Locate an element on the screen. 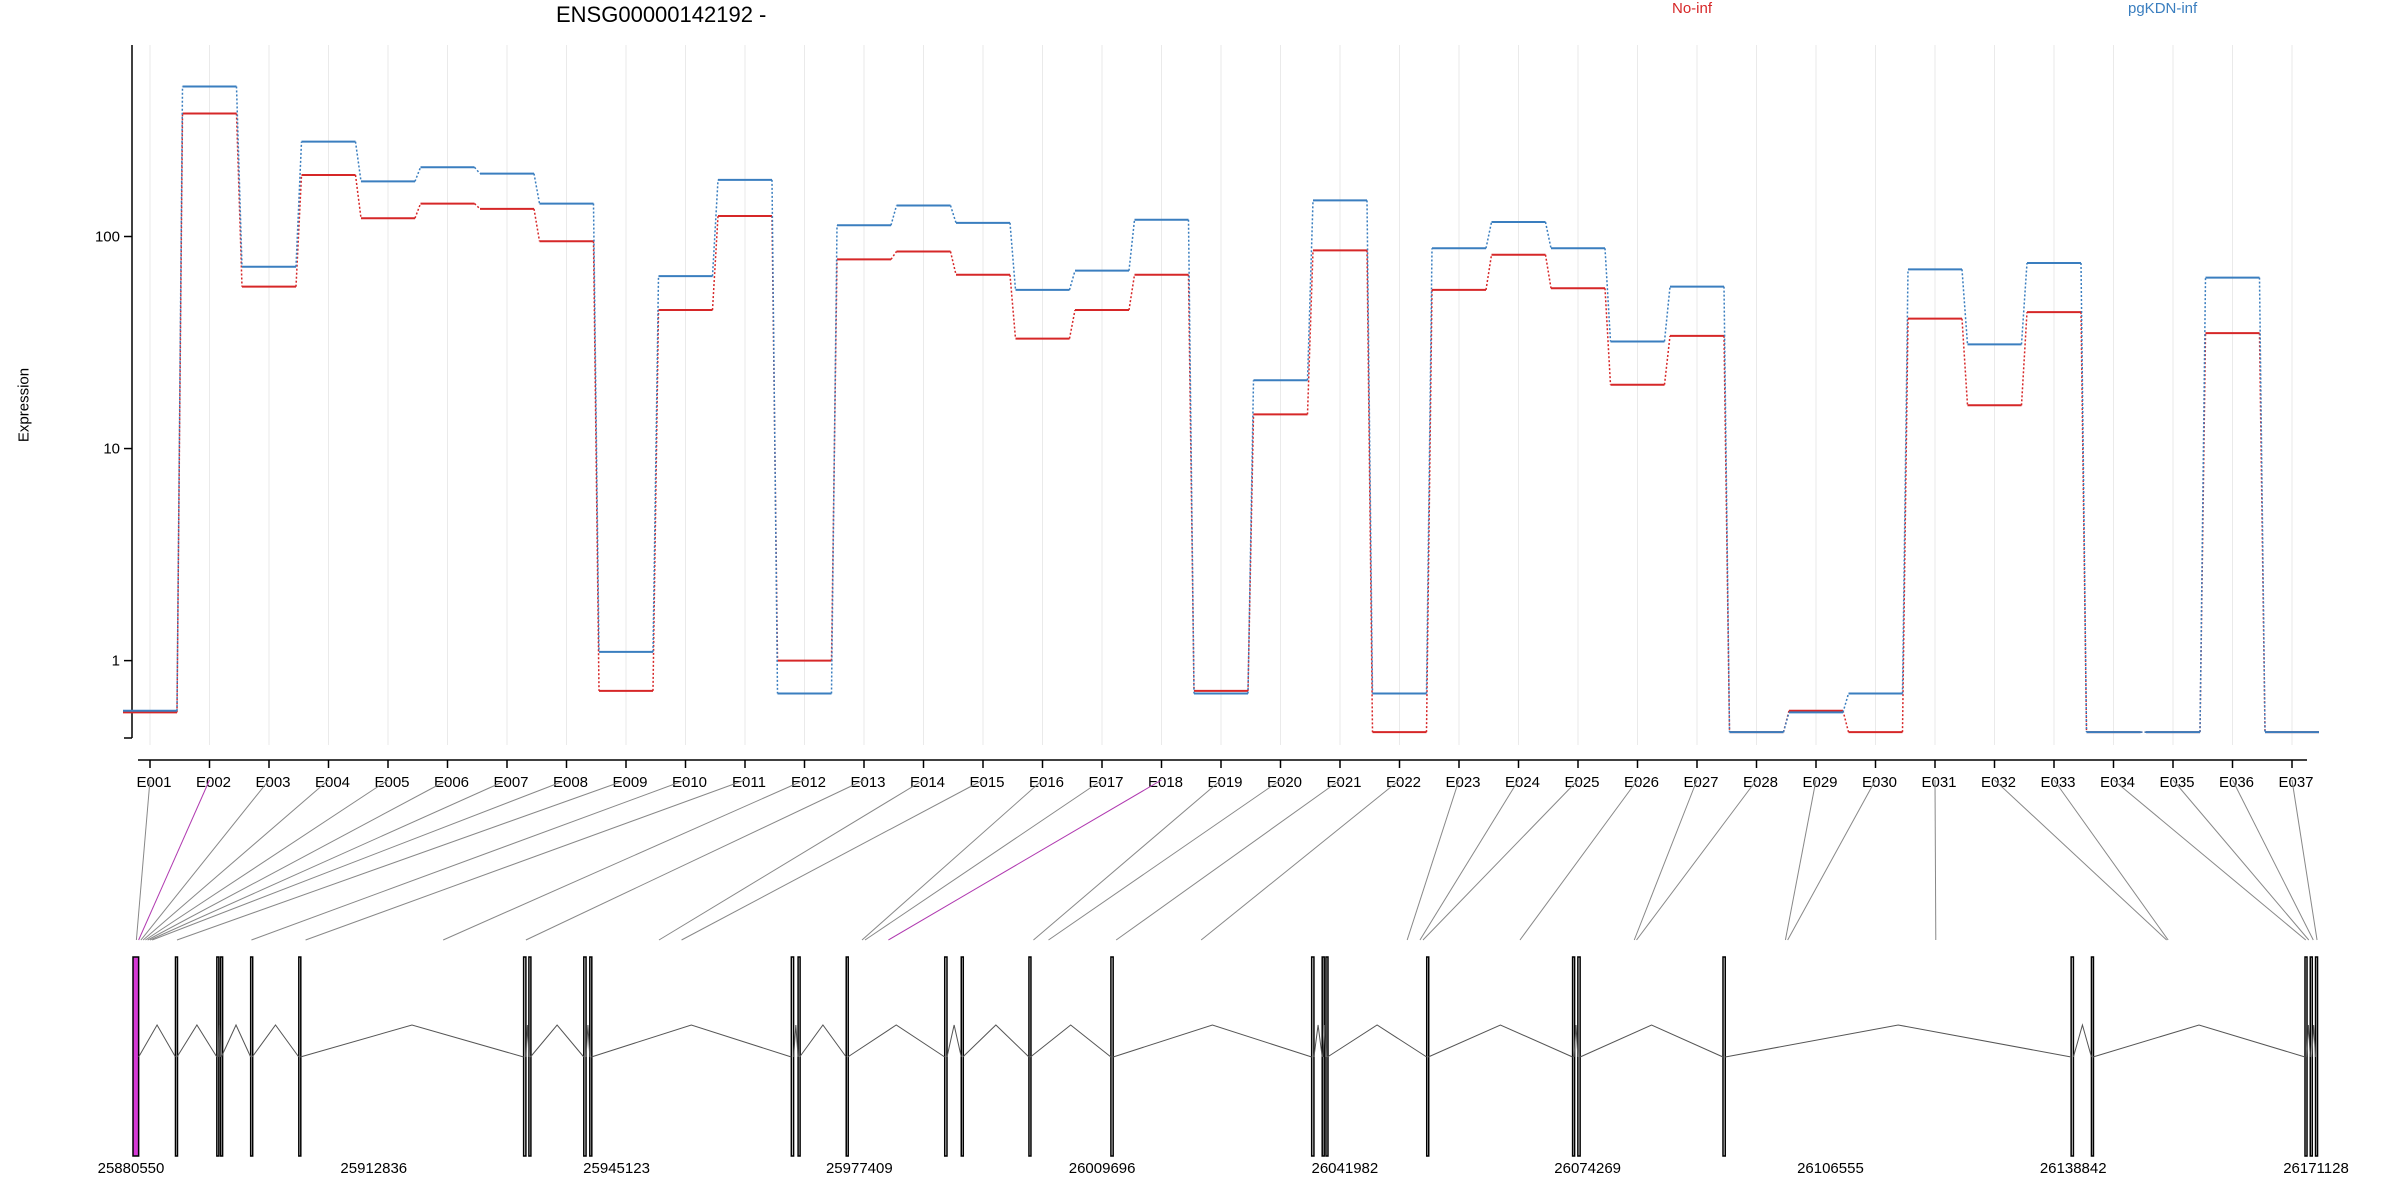  x-tick-label-e026: E026 is located at coordinates (1641, 782).